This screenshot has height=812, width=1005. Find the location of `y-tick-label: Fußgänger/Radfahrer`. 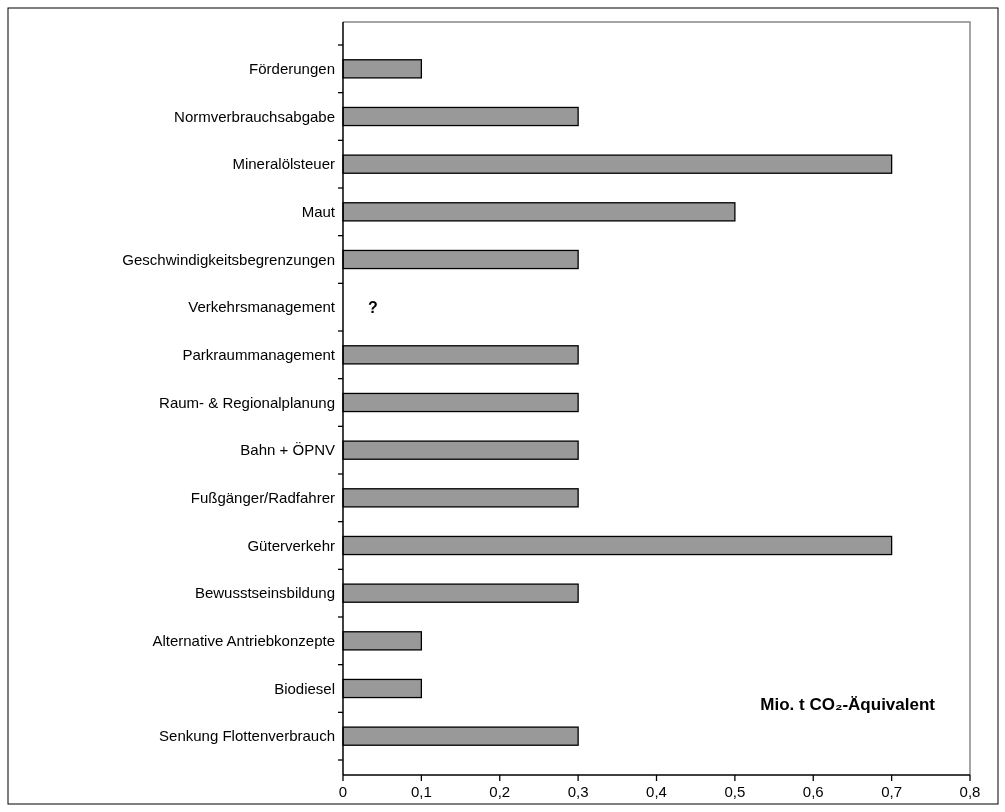

y-tick-label: Fußgänger/Radfahrer is located at coordinates (262, 498).